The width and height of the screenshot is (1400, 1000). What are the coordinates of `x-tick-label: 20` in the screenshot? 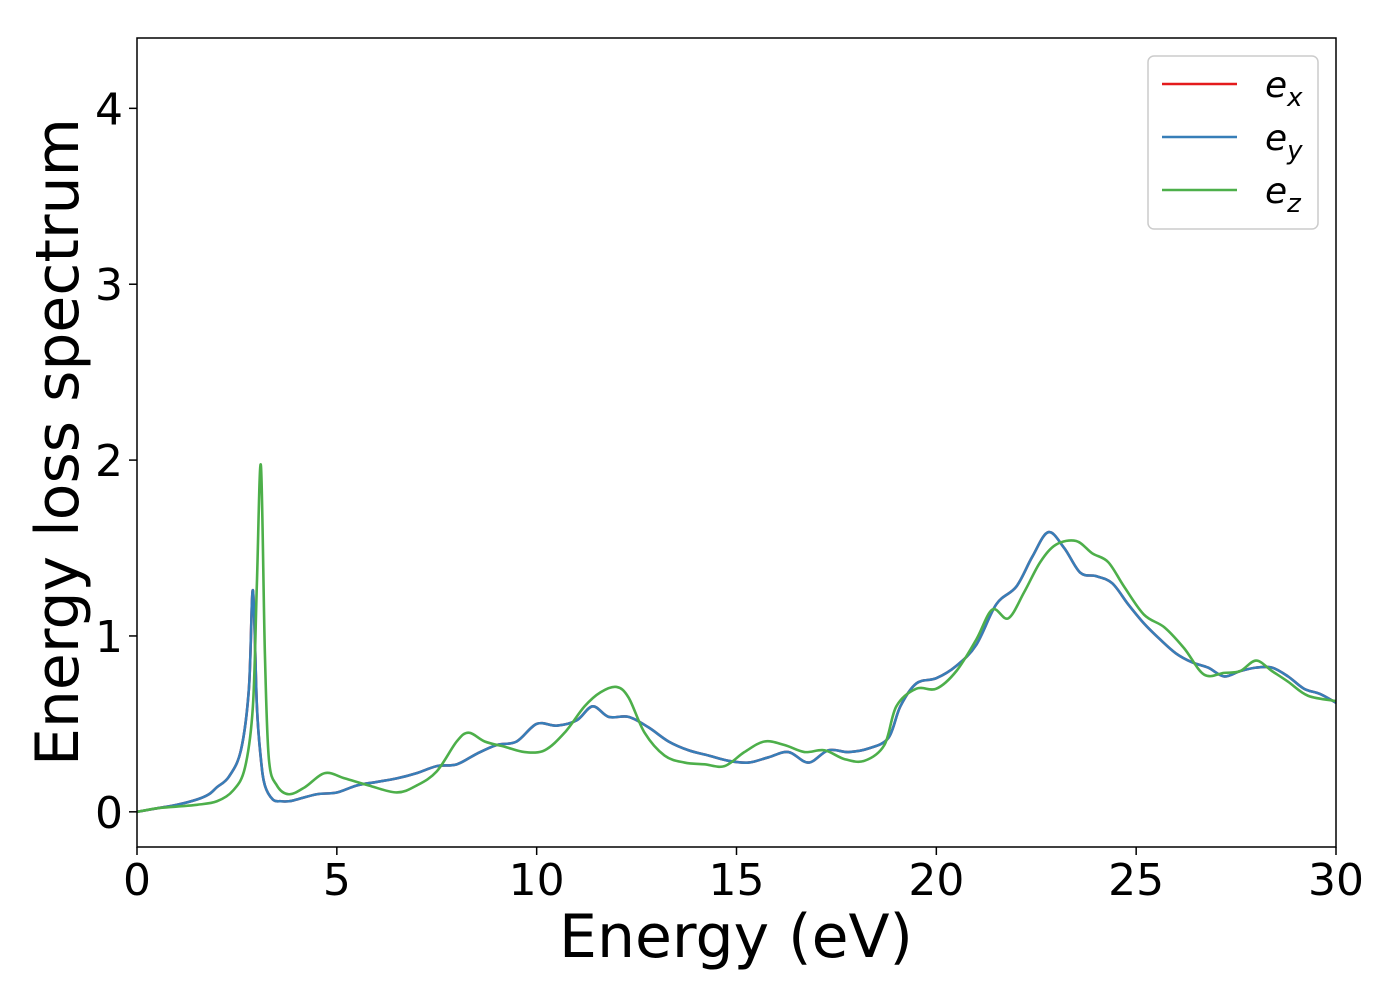 It's located at (936, 880).